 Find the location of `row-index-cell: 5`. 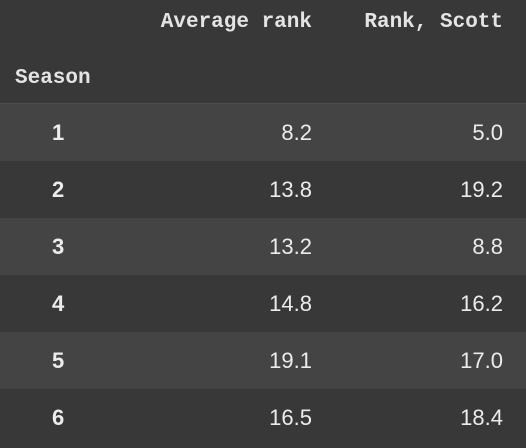

row-index-cell: 5 is located at coordinates (58, 360).